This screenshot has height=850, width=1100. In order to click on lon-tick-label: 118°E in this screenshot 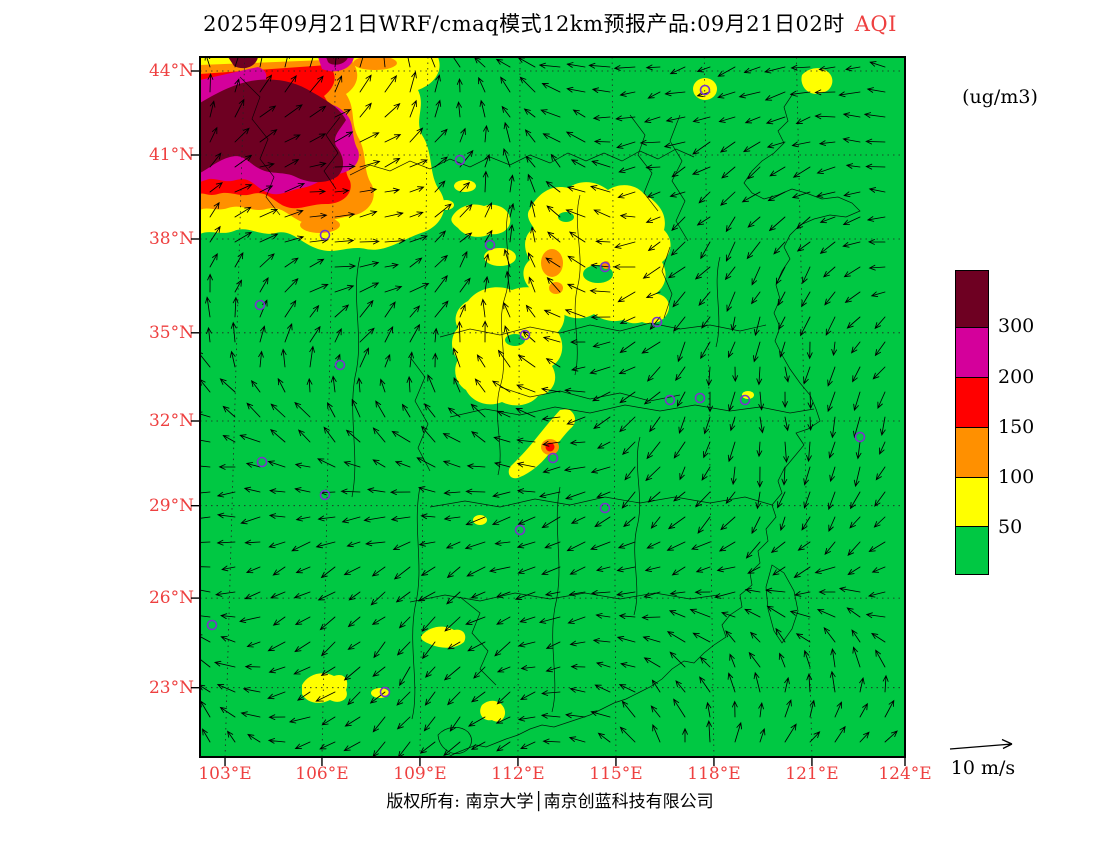, I will do `click(714, 774)`.